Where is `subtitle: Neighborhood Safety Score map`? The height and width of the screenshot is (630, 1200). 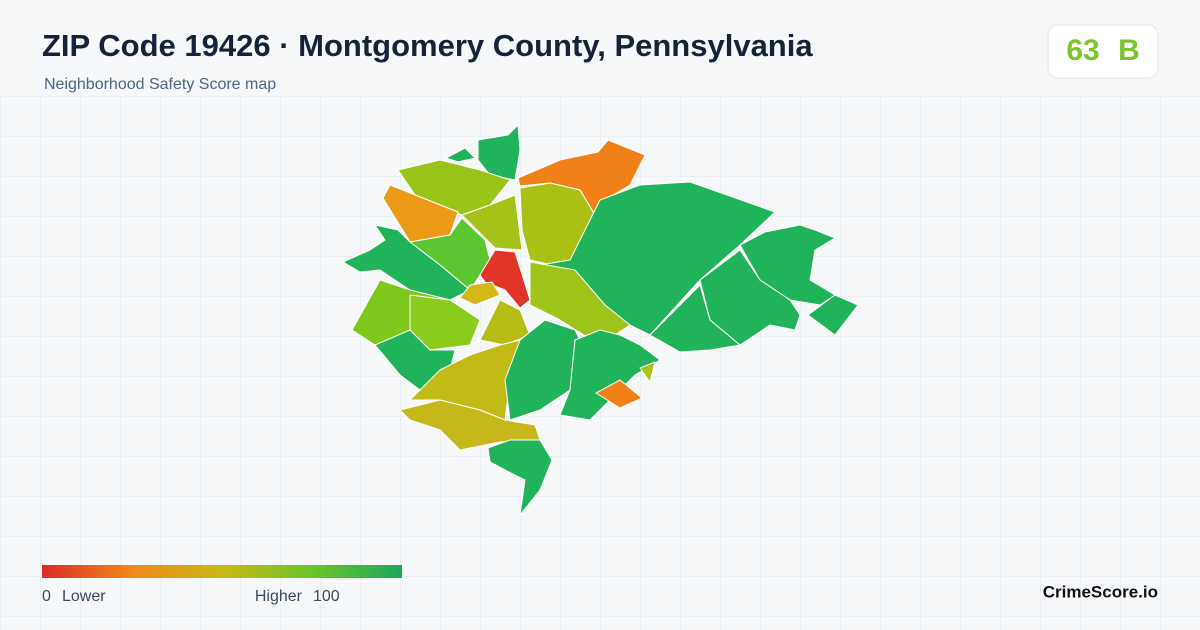 subtitle: Neighborhood Safety Score map is located at coordinates (160, 84).